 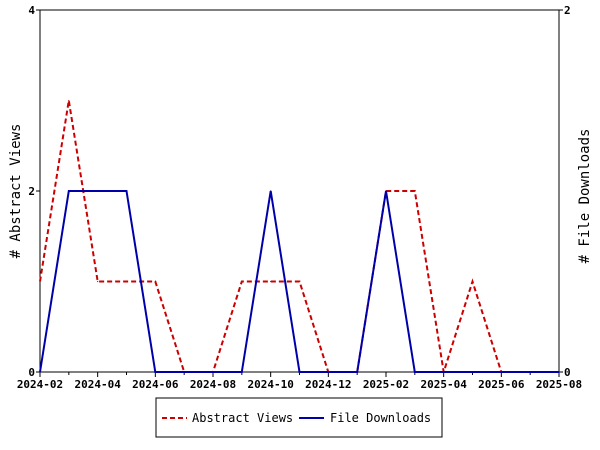 What do you see at coordinates (40, 384) in the screenshot?
I see `x-tick-label: 2024-02` at bounding box center [40, 384].